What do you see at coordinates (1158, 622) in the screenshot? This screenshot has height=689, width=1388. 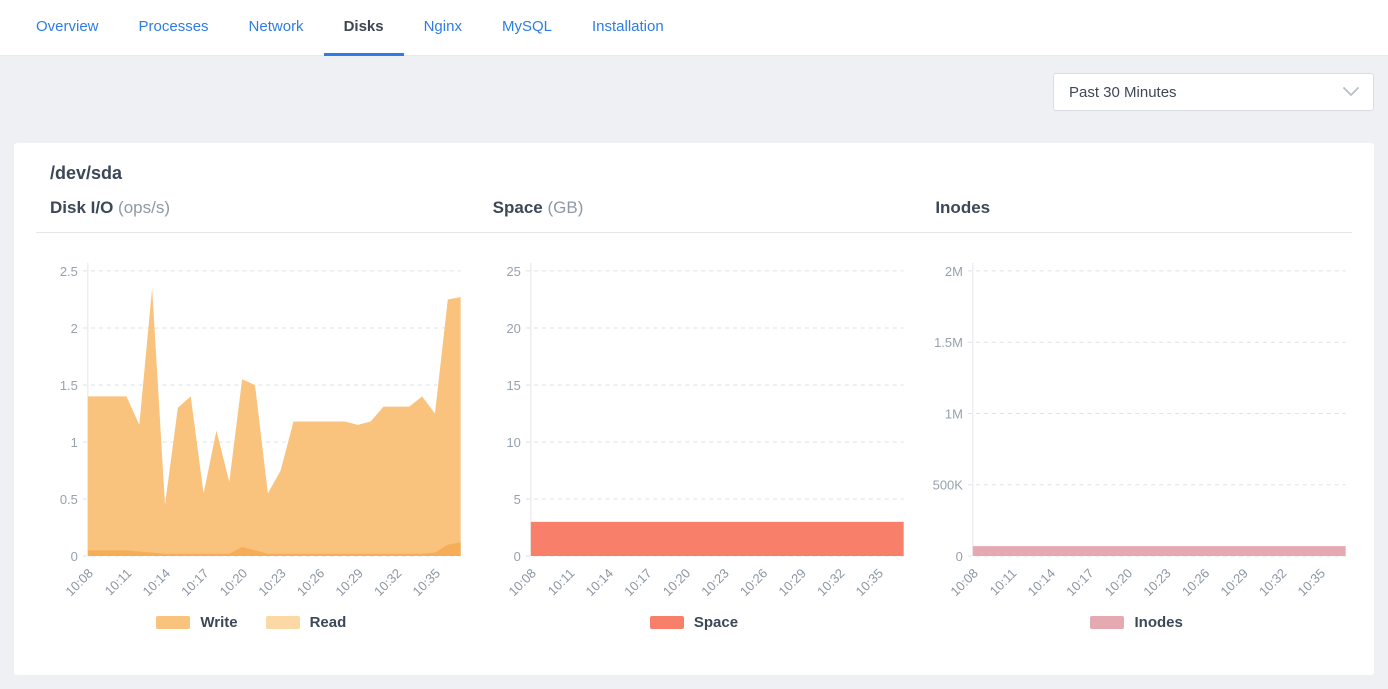 I see `legend-label: Inodes` at bounding box center [1158, 622].